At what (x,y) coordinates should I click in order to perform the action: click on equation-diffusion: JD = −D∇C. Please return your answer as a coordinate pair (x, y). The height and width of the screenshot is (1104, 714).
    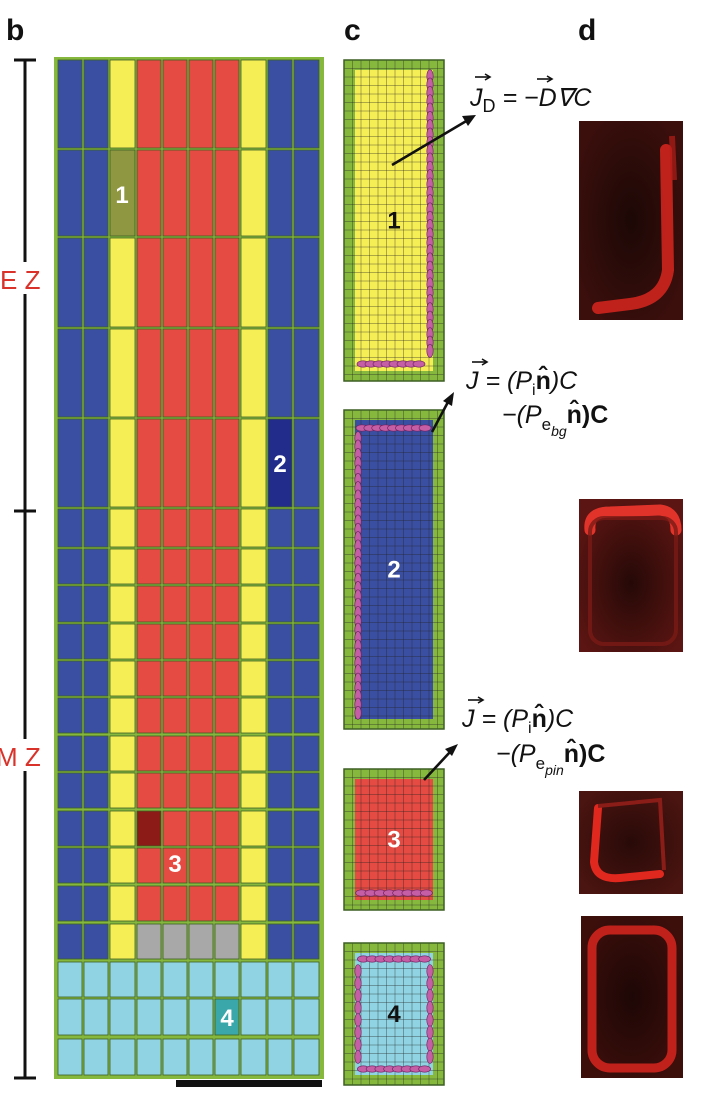
    Looking at the image, I should click on (530, 94).